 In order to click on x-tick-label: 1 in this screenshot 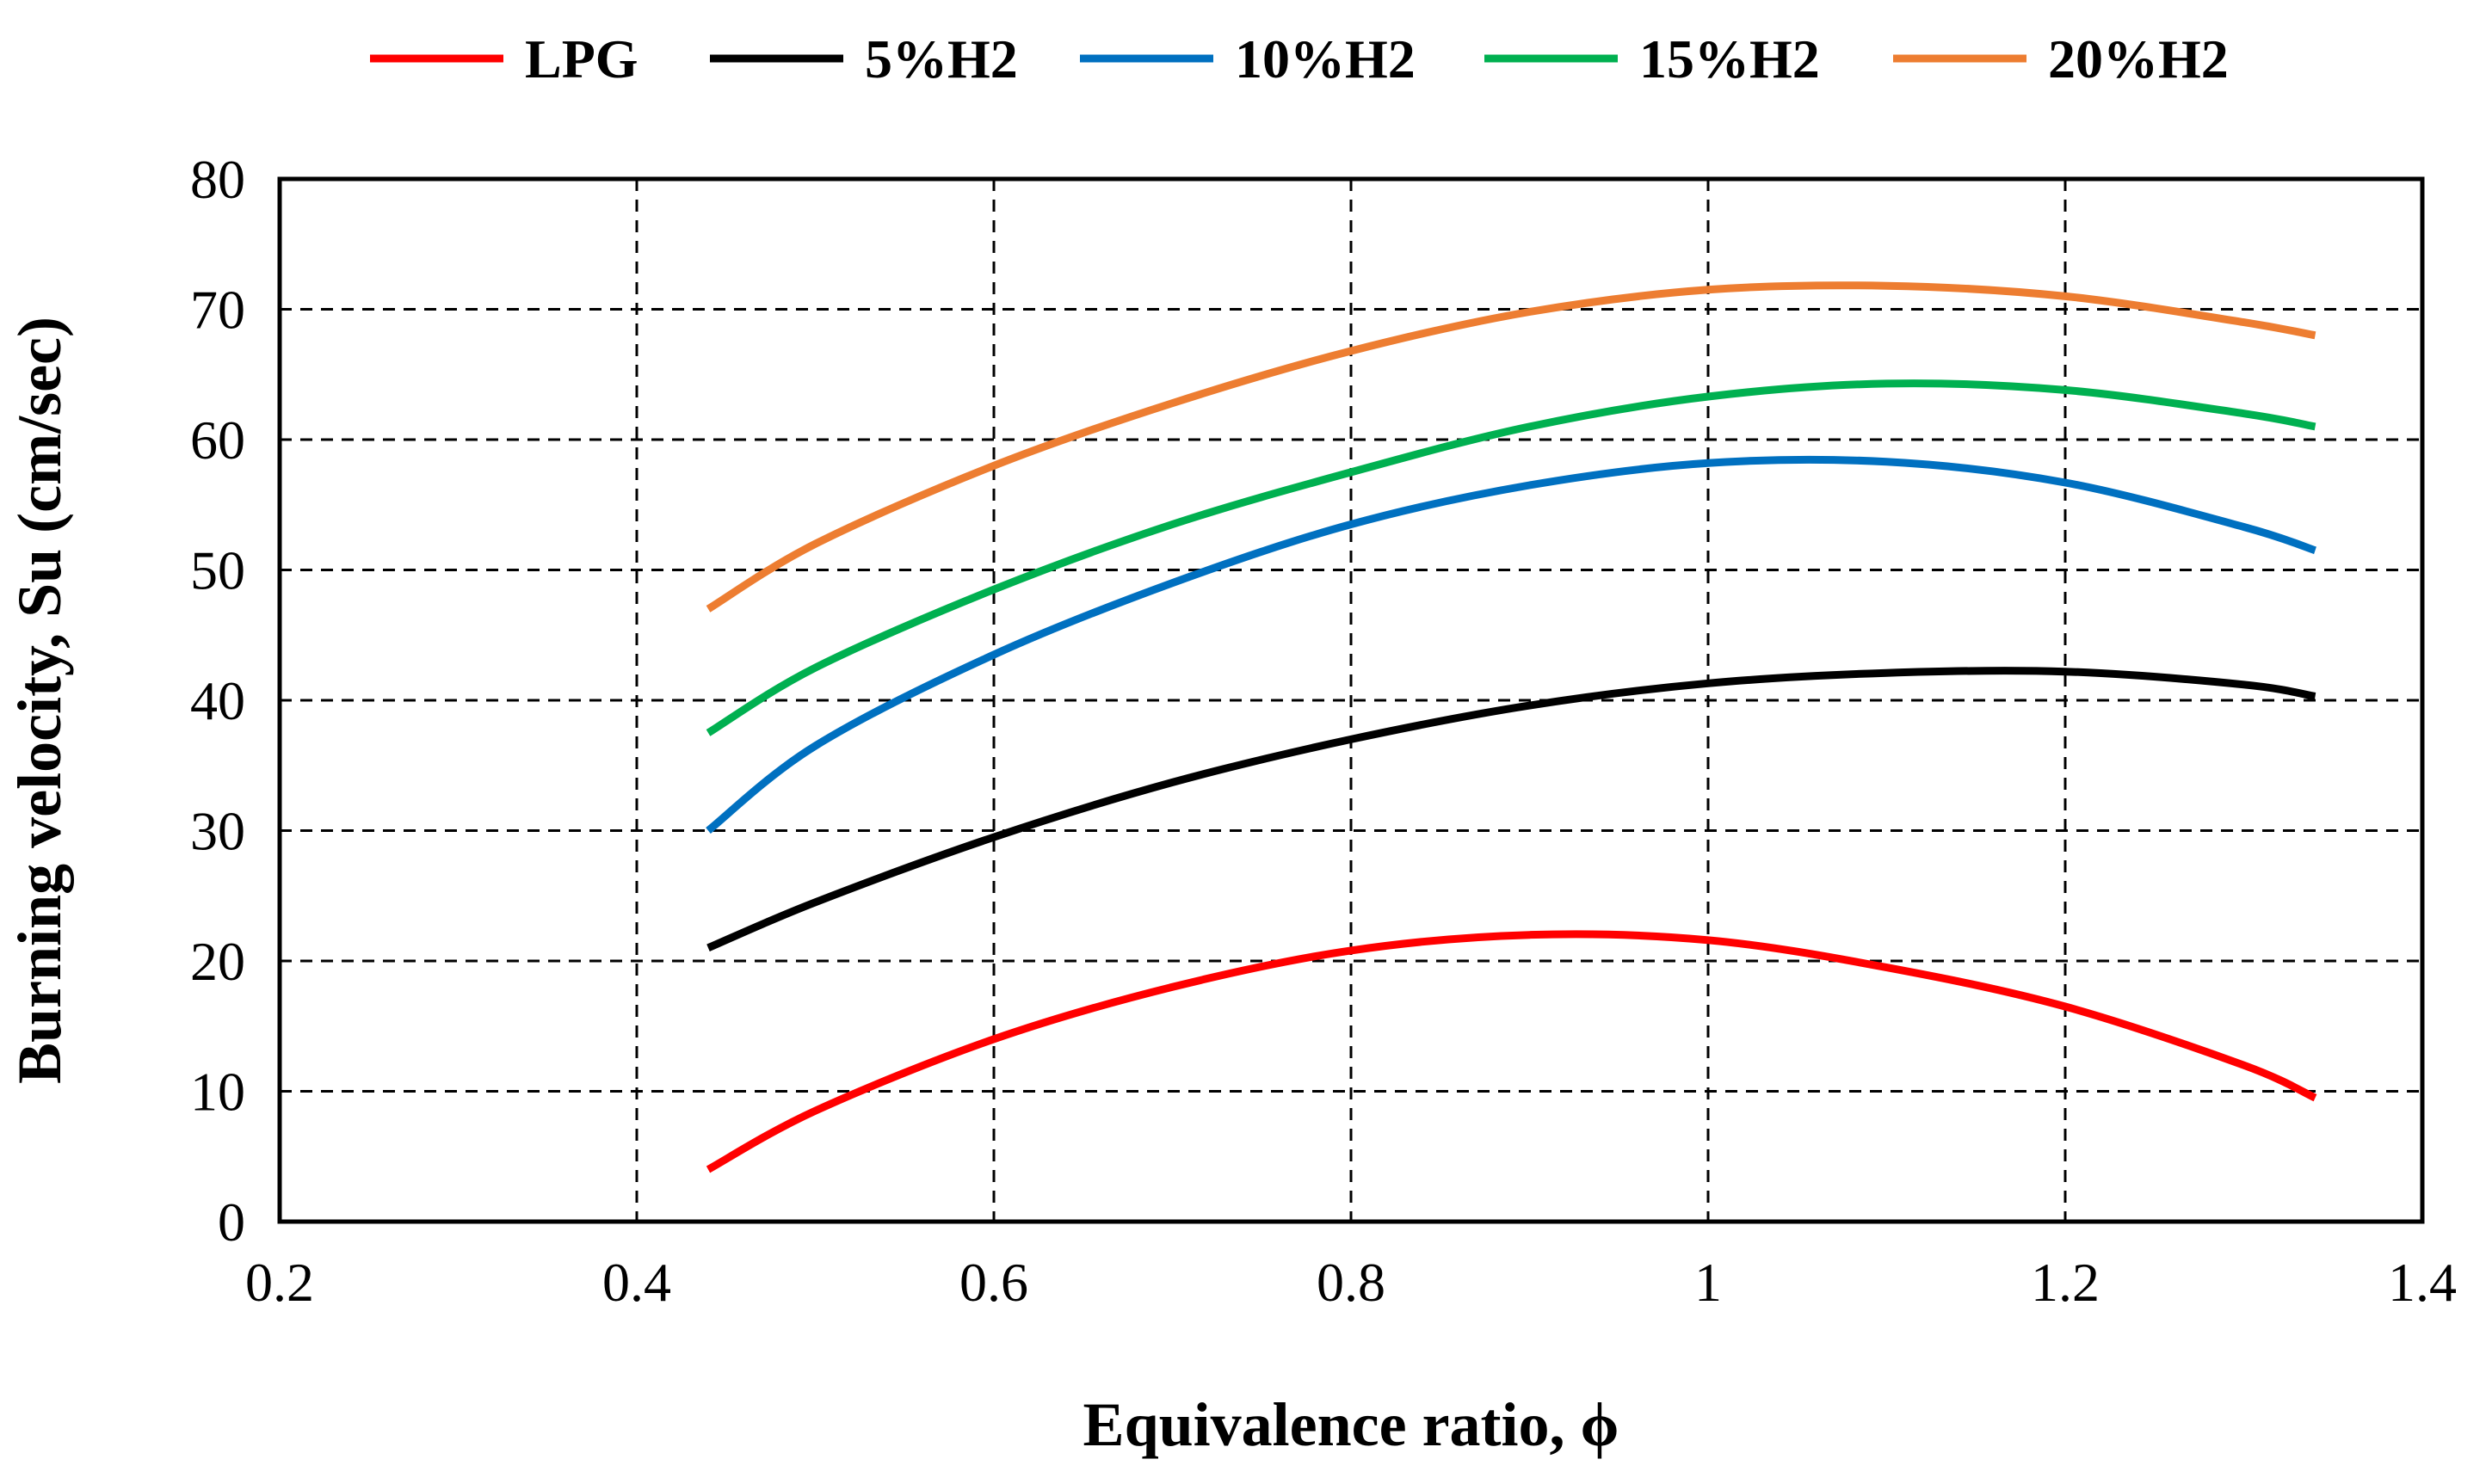, I will do `click(1708, 1282)`.